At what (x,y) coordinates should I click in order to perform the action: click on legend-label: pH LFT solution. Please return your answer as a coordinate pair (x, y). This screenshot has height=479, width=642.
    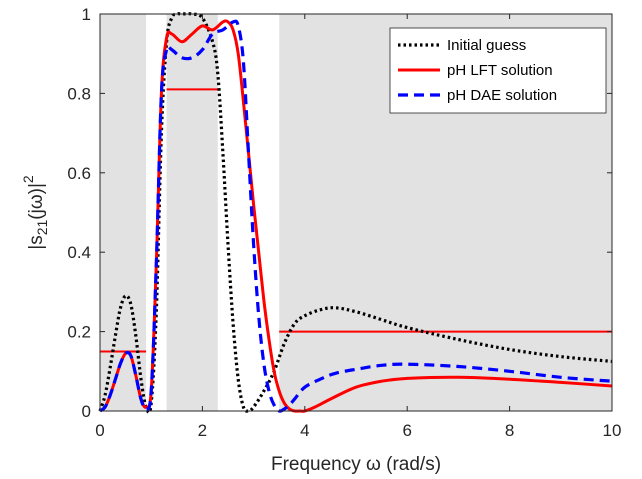
    Looking at the image, I should click on (500, 70).